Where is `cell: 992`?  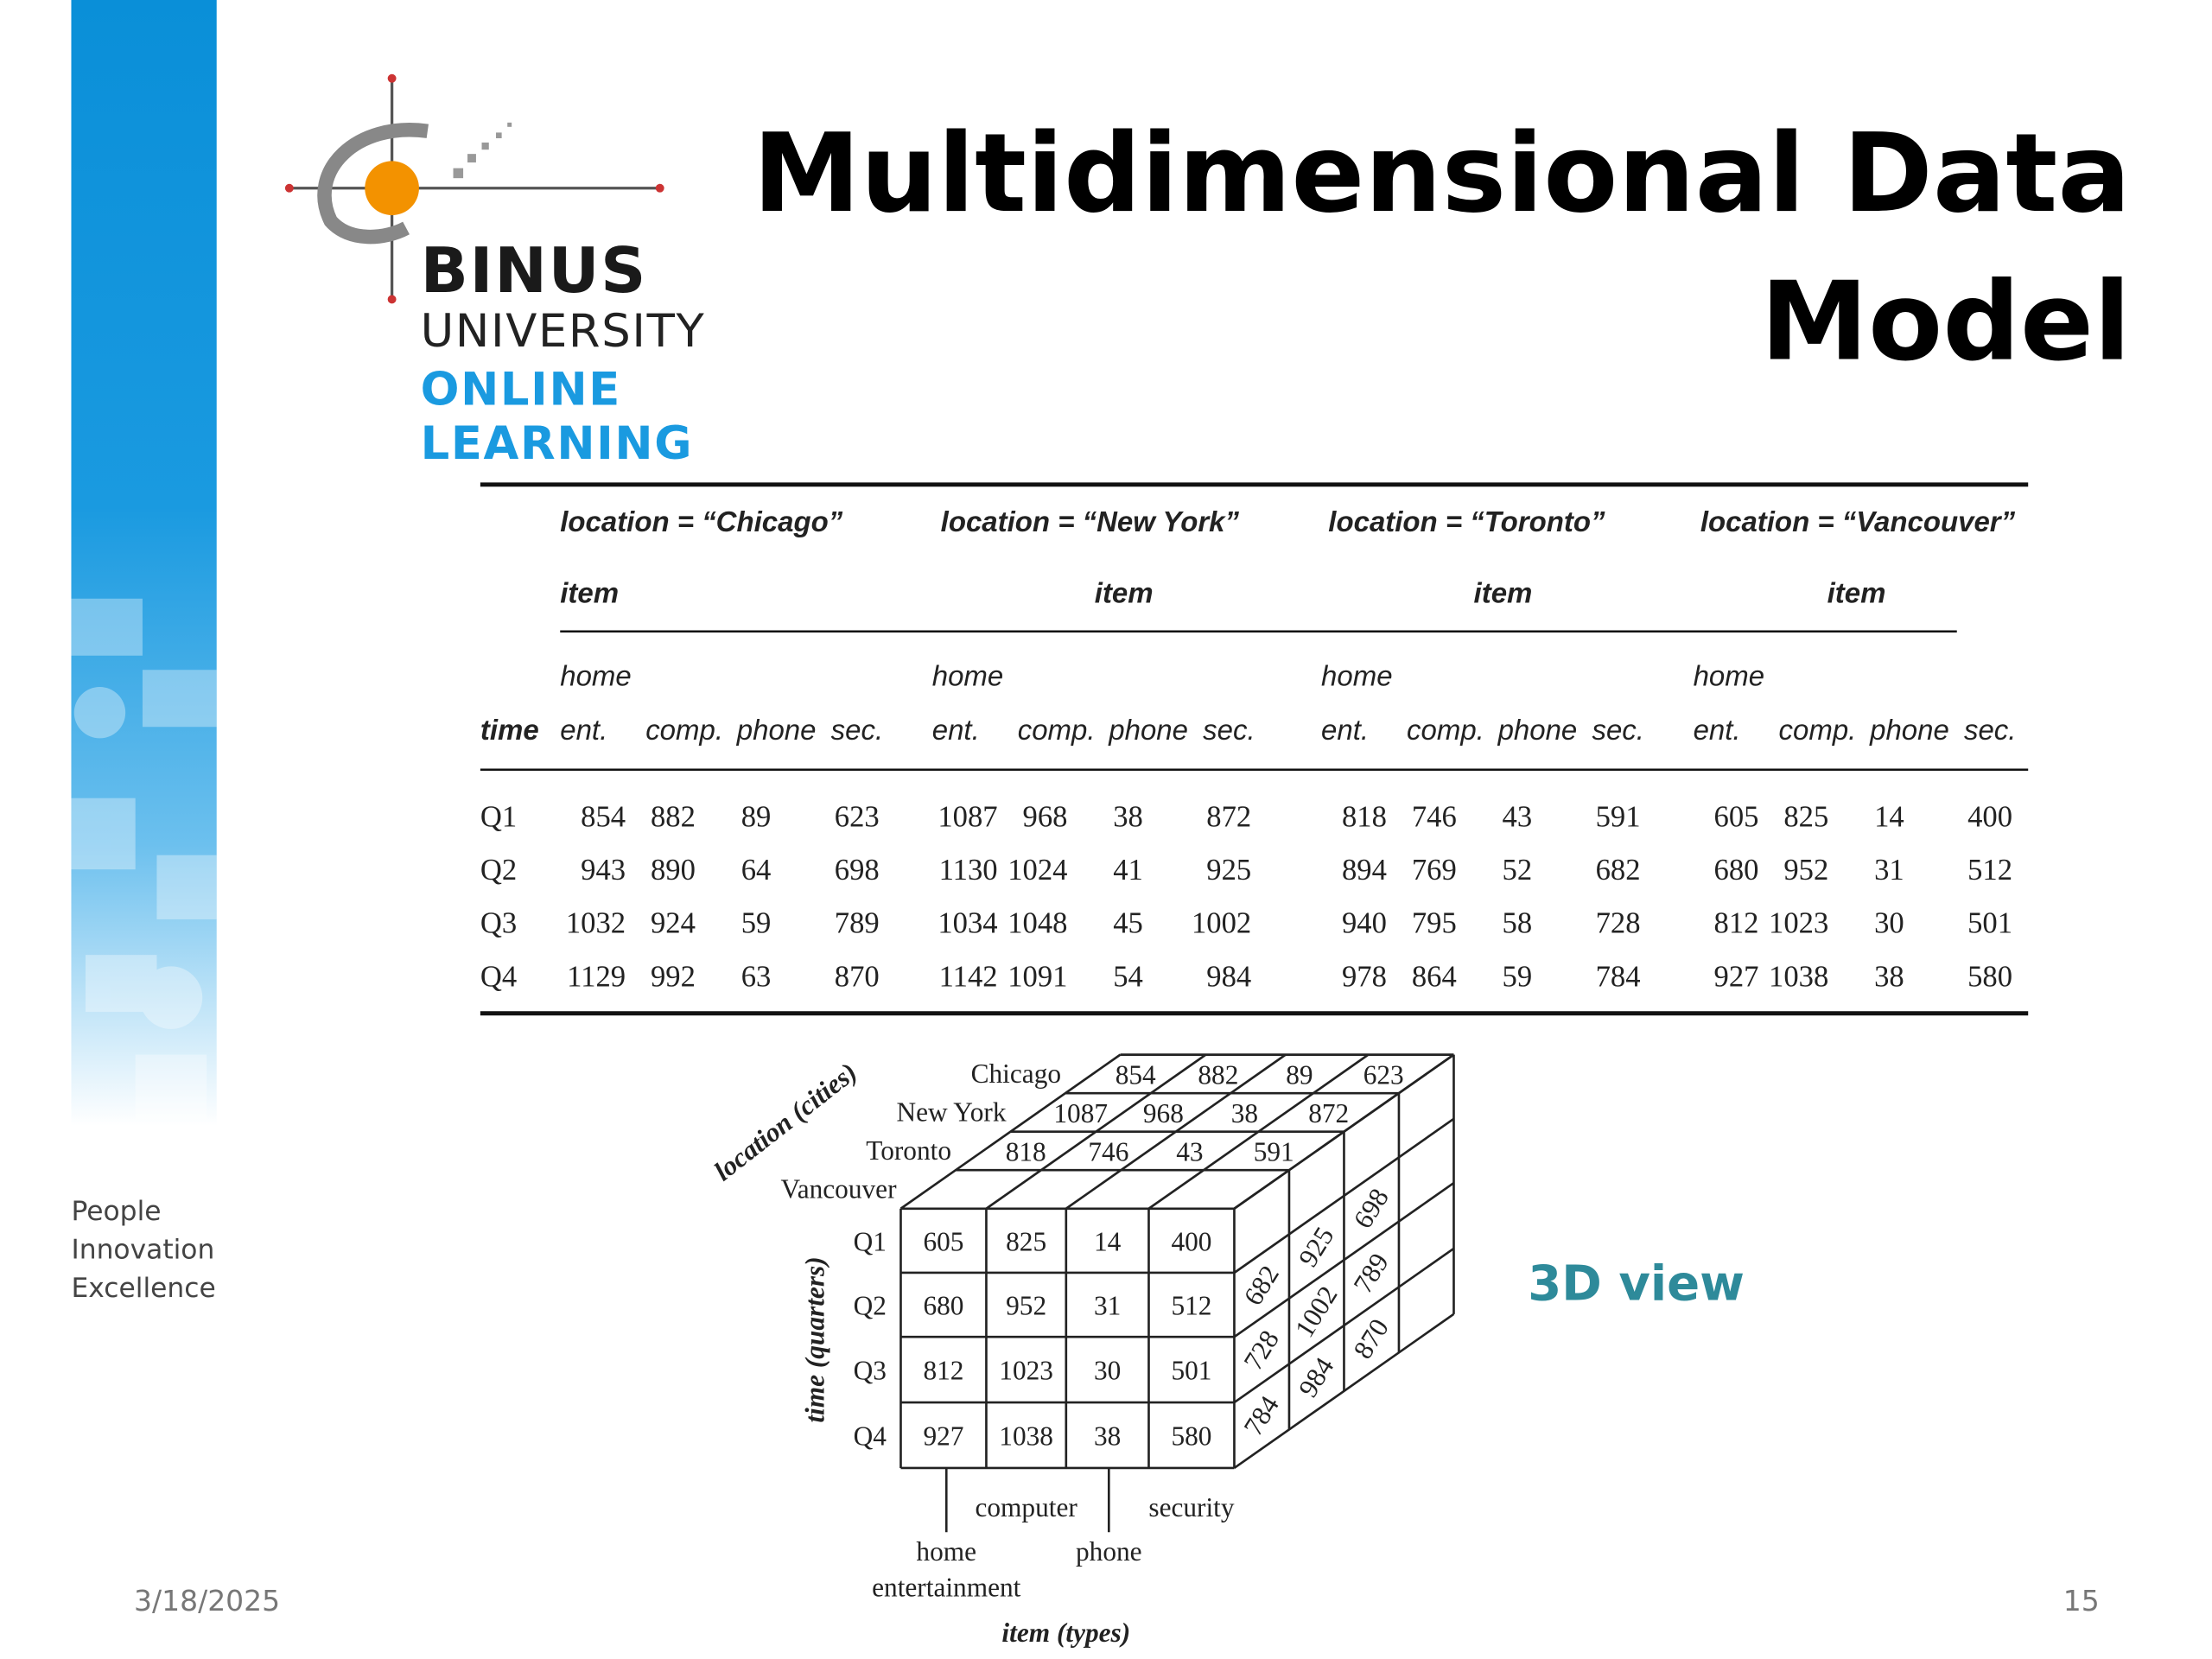 cell: 992 is located at coordinates (673, 976).